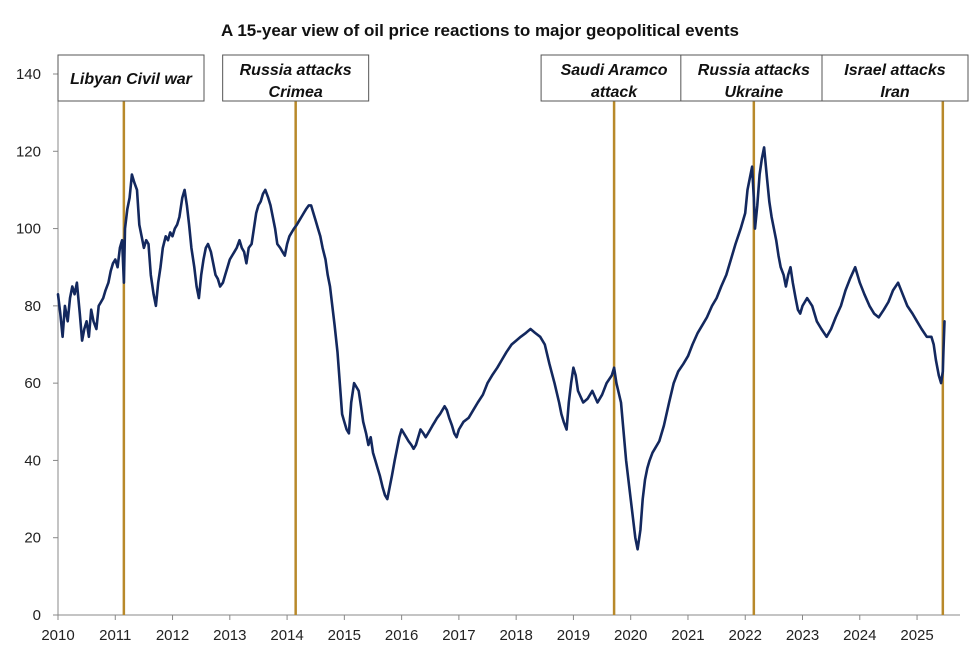  Describe the element at coordinates (32, 538) in the screenshot. I see `y-tick-label: 20` at that location.